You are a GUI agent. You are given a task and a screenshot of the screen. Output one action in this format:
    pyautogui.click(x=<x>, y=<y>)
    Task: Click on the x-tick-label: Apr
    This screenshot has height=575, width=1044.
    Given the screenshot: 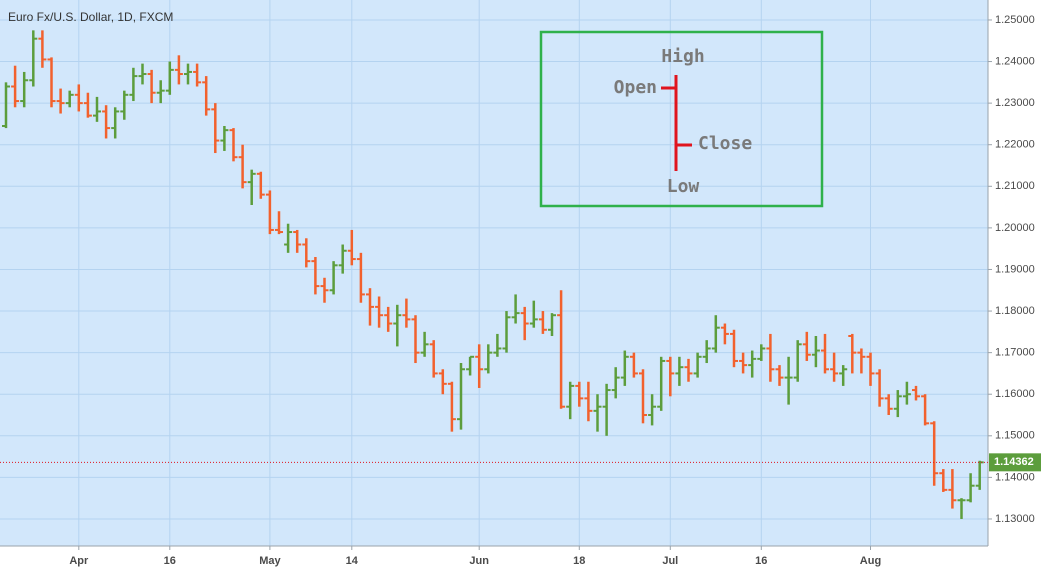 What is the action you would take?
    pyautogui.click(x=79, y=561)
    